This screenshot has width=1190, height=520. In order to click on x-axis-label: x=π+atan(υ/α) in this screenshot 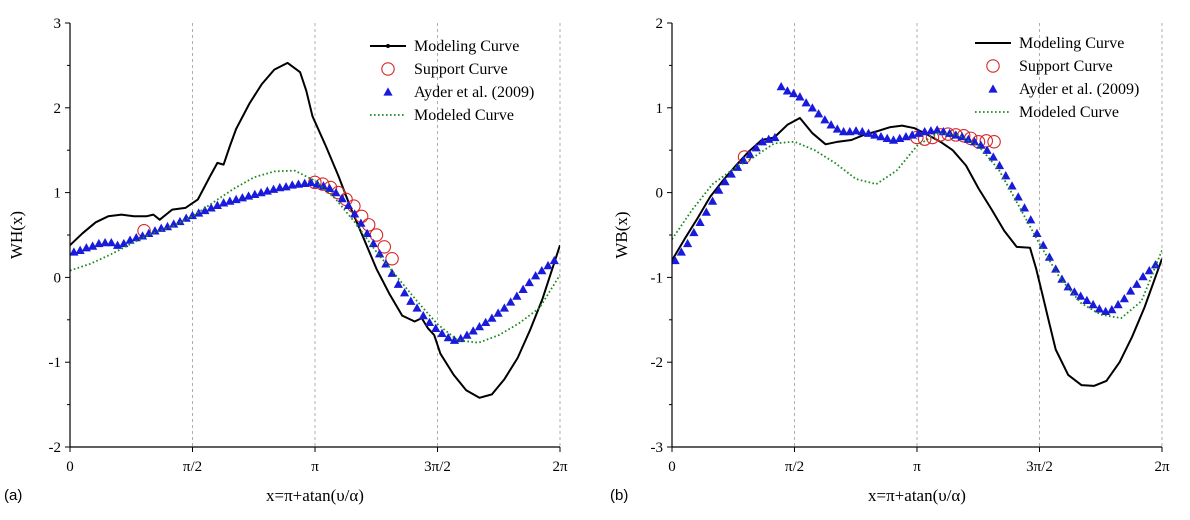, I will do `click(917, 495)`.